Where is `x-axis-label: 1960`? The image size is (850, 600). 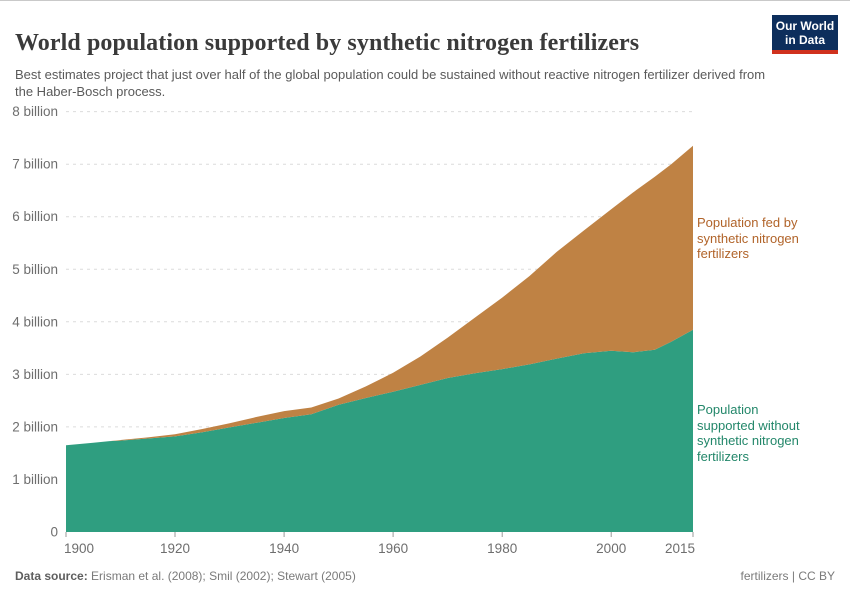 x-axis-label: 1960 is located at coordinates (393, 548).